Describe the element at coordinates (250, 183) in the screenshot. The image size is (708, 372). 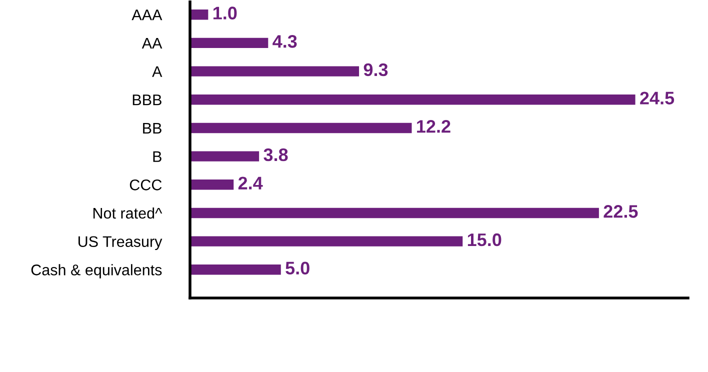
I see `data-label: 2.4` at that location.